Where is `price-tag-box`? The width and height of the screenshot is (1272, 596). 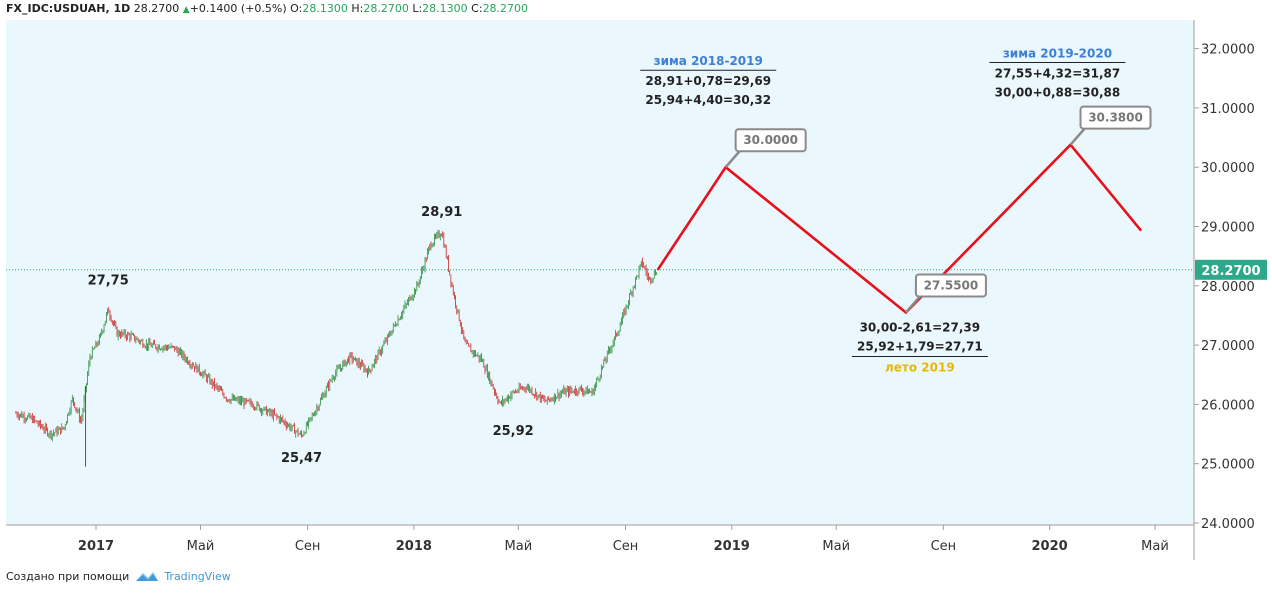 price-tag-box is located at coordinates (1231, 269).